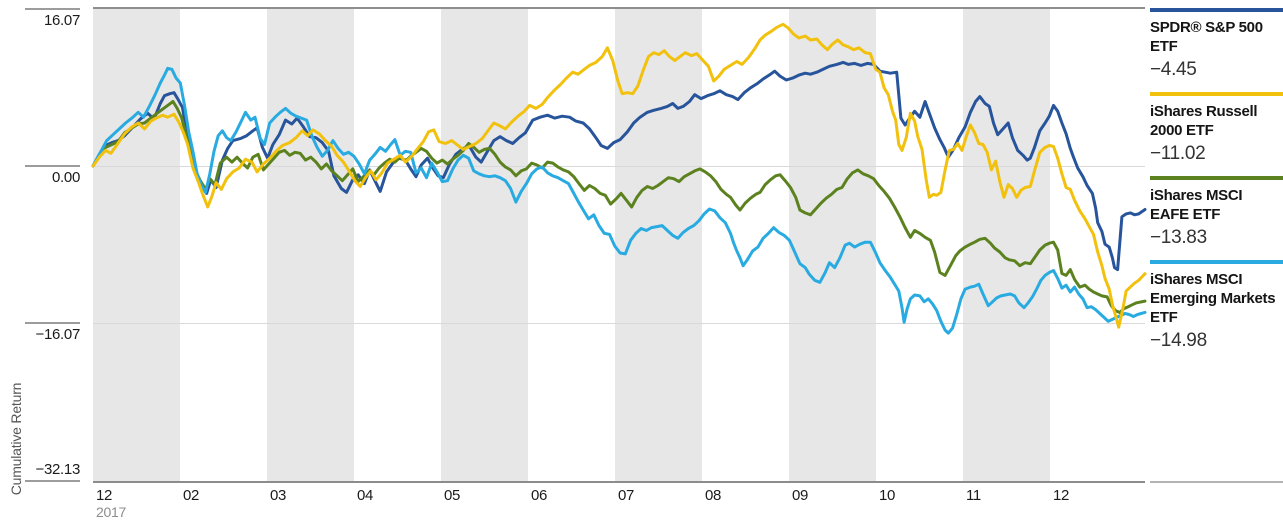  I want to click on legend-series-value: −14.98, so click(1178, 340).